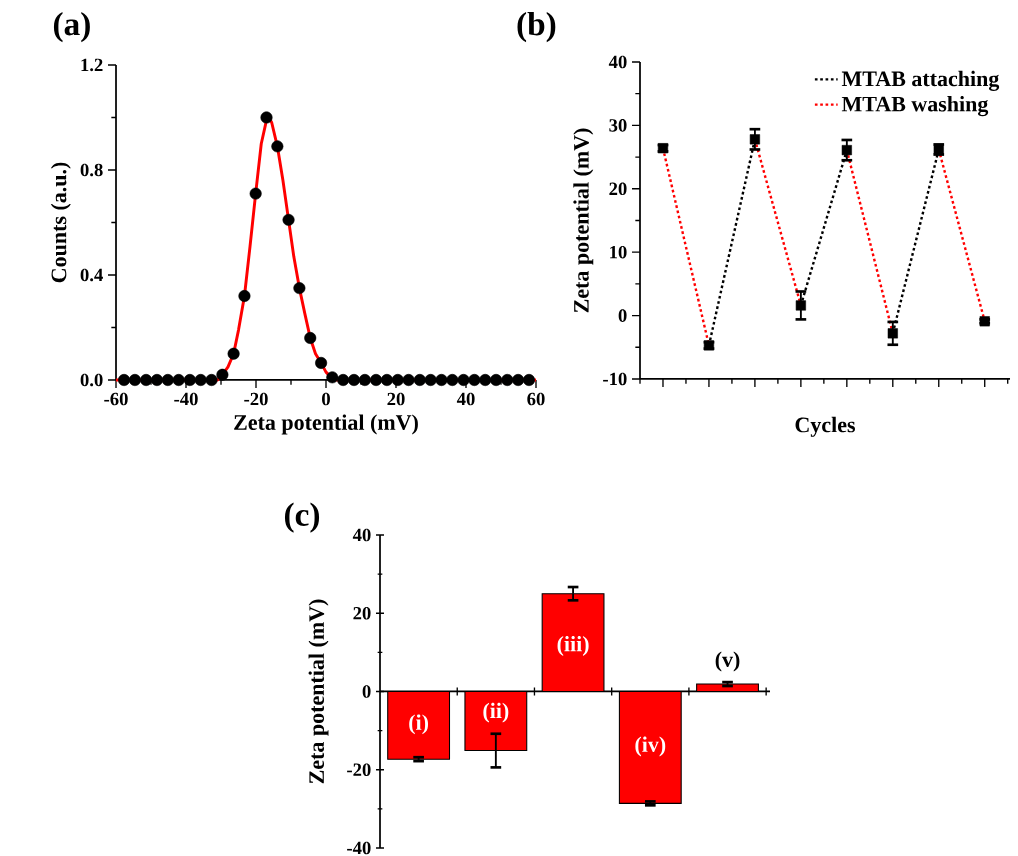 This screenshot has height=856, width=1018. I want to click on y-tick-label: -40, so click(359, 848).